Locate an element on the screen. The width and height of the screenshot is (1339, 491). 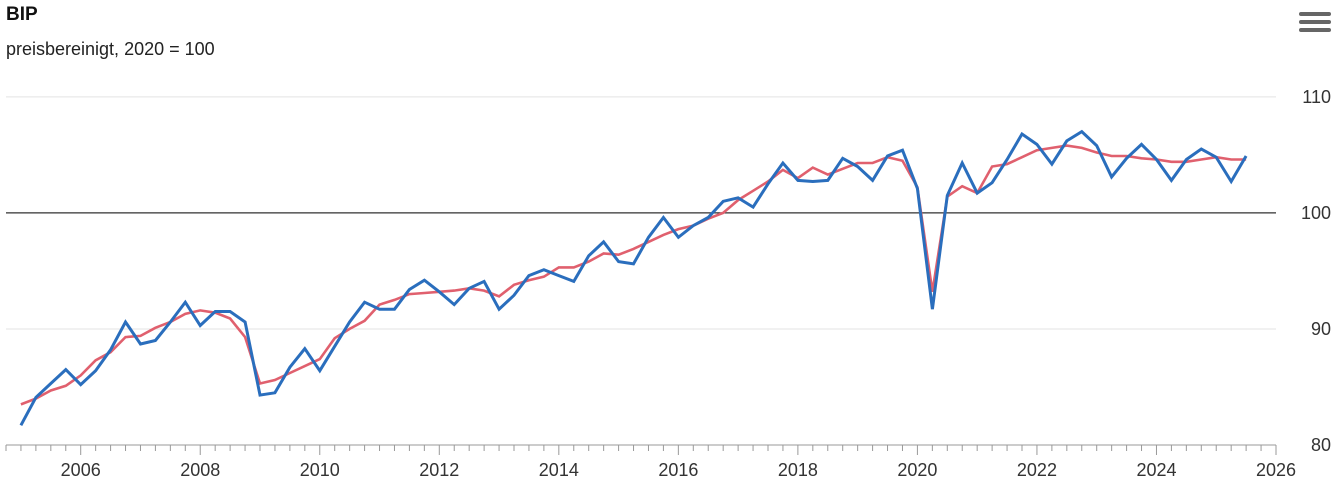
x-tick-label: 2014 is located at coordinates (559, 470).